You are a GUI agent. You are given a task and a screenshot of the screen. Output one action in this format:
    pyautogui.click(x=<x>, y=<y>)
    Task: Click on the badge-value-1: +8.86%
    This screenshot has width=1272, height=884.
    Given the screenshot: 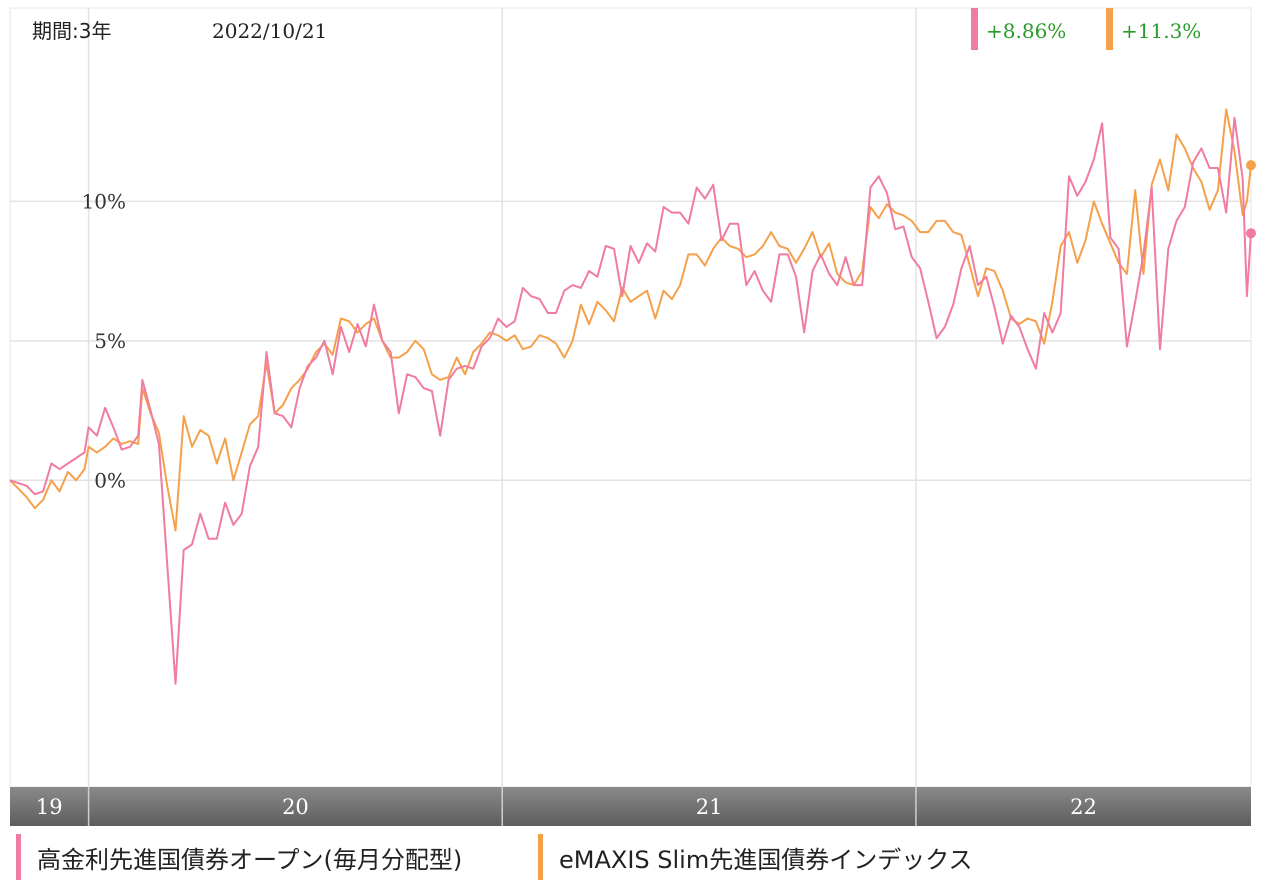 What is the action you would take?
    pyautogui.click(x=1026, y=31)
    